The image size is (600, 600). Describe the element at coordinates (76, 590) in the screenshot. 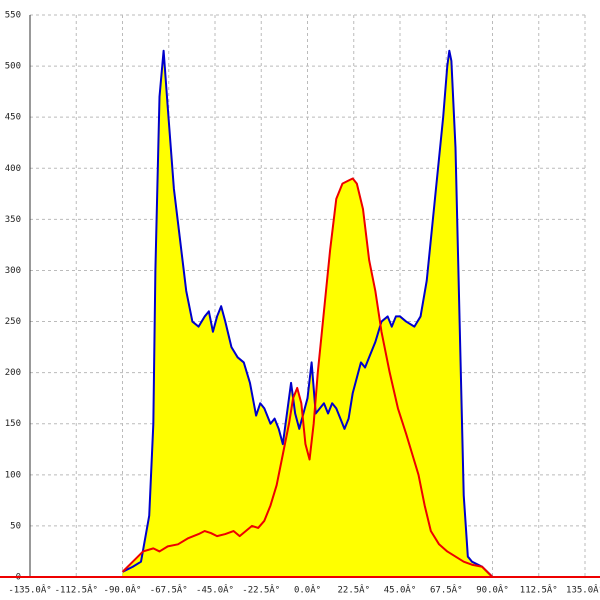

I see `x-tick-label: -112.5Â°` at that location.